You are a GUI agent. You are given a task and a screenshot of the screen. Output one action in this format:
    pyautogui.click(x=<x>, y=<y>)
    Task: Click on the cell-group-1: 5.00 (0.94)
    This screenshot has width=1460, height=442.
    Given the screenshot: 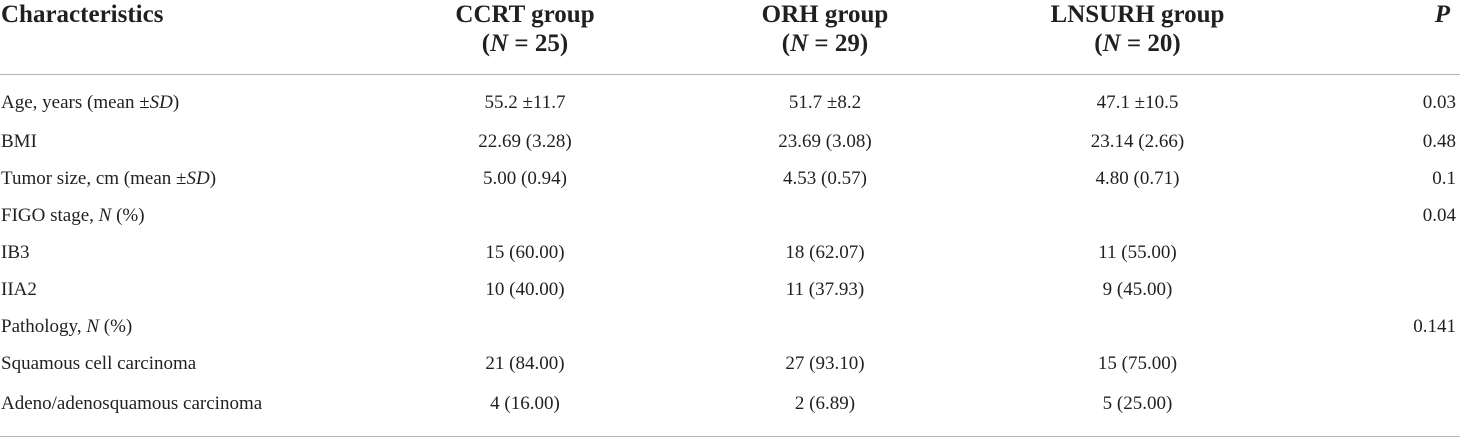 What is the action you would take?
    pyautogui.click(x=525, y=178)
    